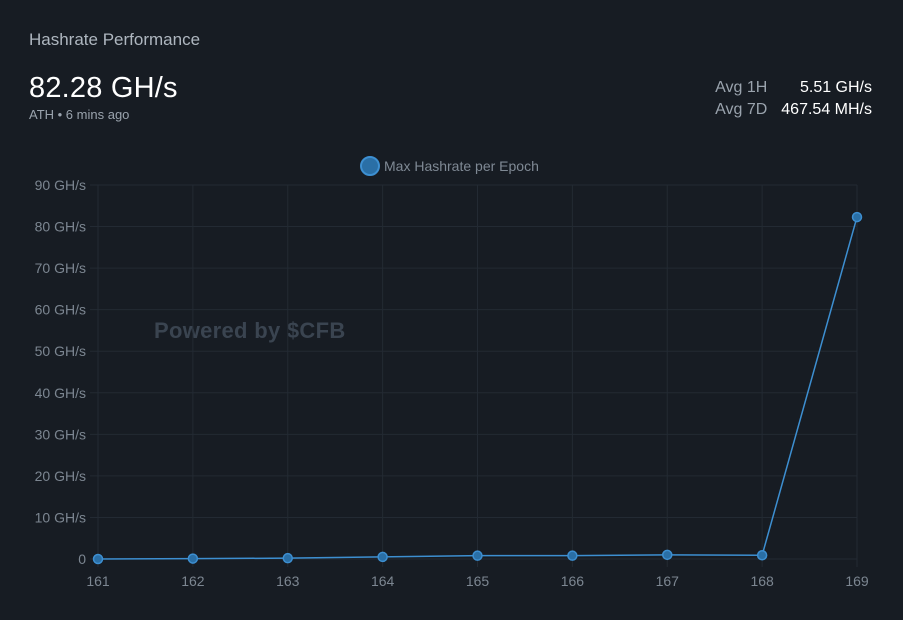 Image resolution: width=903 pixels, height=620 pixels. What do you see at coordinates (82, 559) in the screenshot?
I see `y-tick-label: 0` at bounding box center [82, 559].